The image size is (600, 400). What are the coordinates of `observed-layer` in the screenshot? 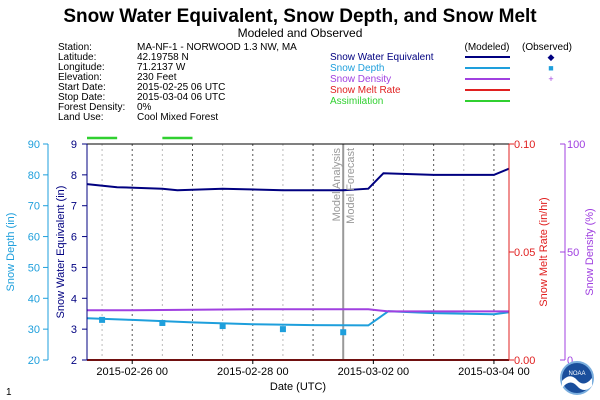 It's located at (223, 326).